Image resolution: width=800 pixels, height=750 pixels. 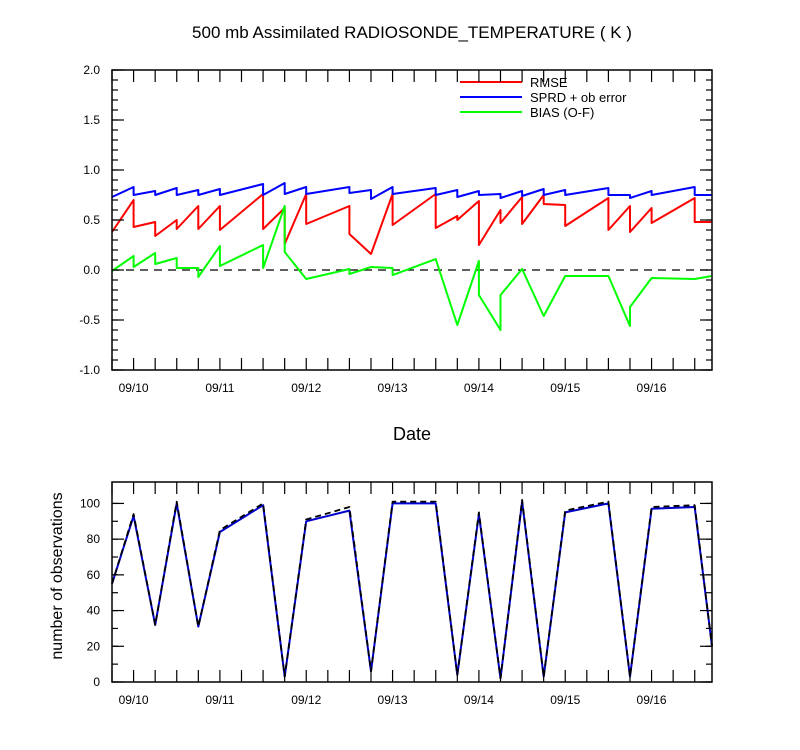 What do you see at coordinates (411, 191) in the screenshot?
I see `series-line-sprd-ob-error` at bounding box center [411, 191].